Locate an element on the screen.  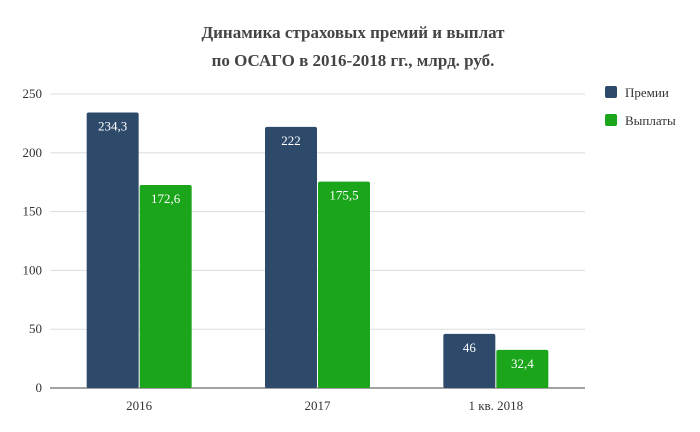
data-label: 234,3 is located at coordinates (112, 125).